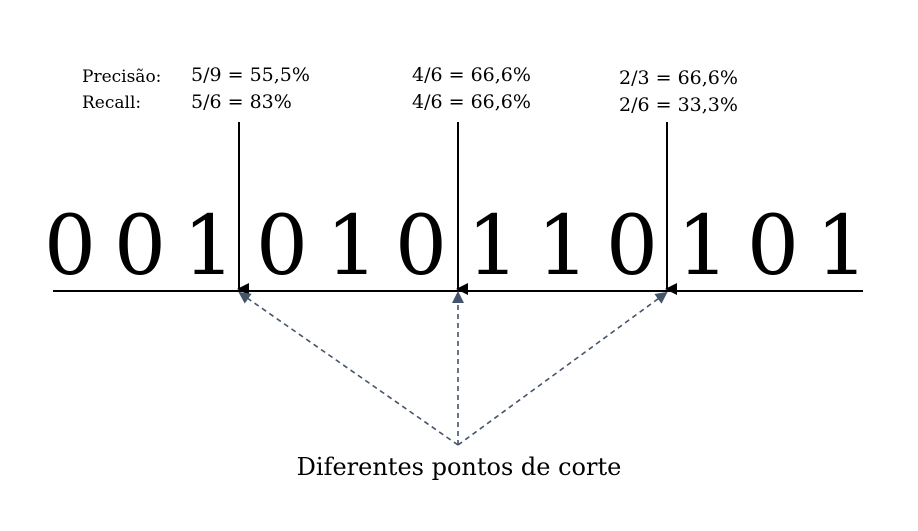 The image size is (918, 531). Describe the element at coordinates (562, 368) in the screenshot. I see `dashed-arrow-right` at that location.